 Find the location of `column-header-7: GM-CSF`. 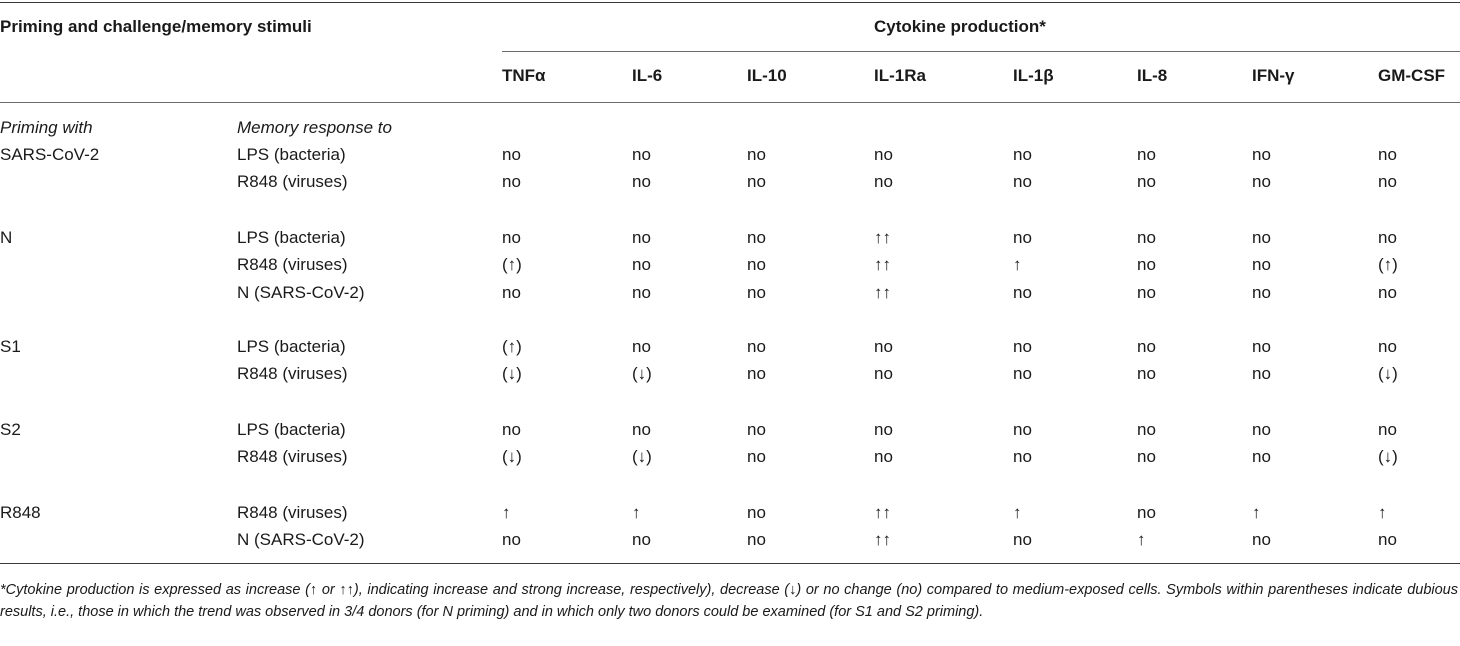

column-header-7: GM-CSF is located at coordinates (1412, 75).